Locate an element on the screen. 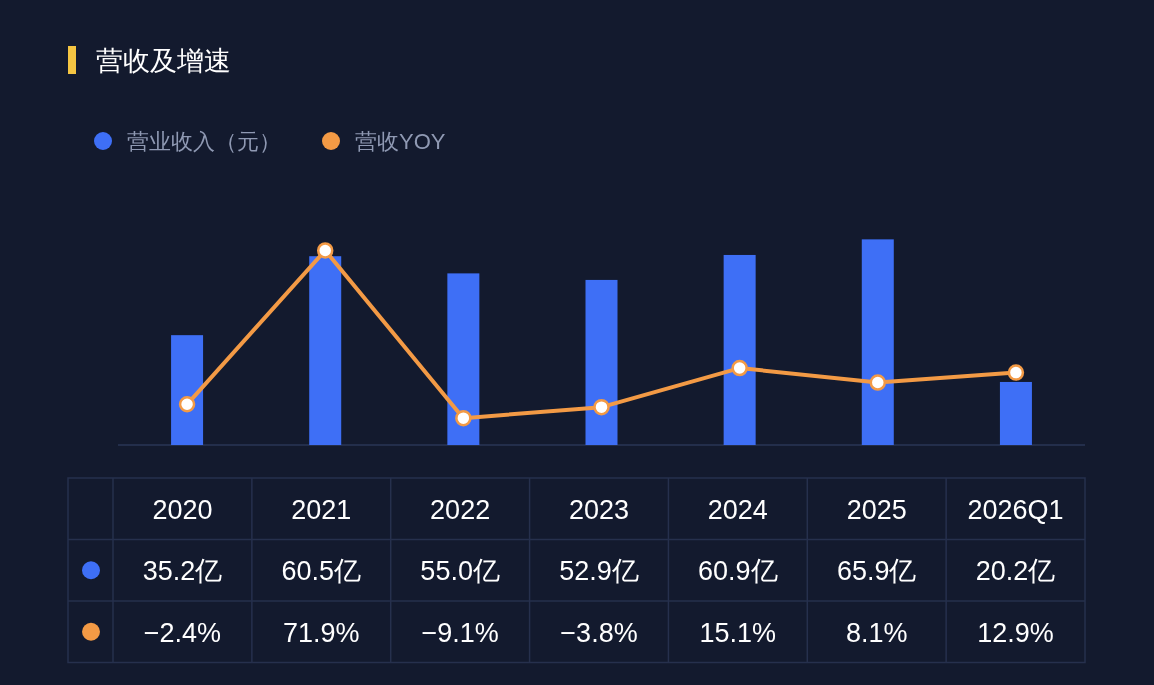 The image size is (1154, 685). x-tick-label: 2025 is located at coordinates (876, 509).